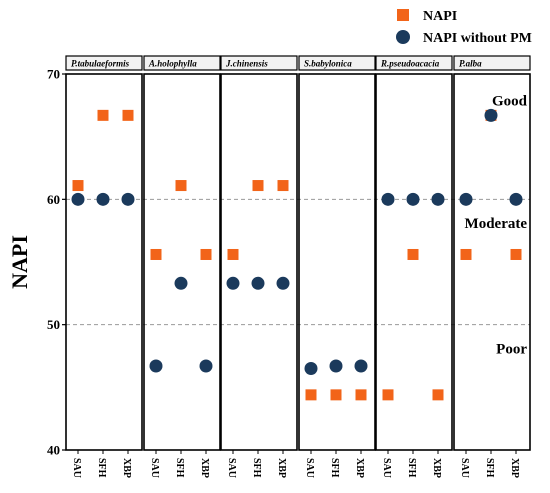 This screenshot has height=493, width=550. Describe the element at coordinates (328, 64) in the screenshot. I see `facet-title: S.babylonica` at that location.